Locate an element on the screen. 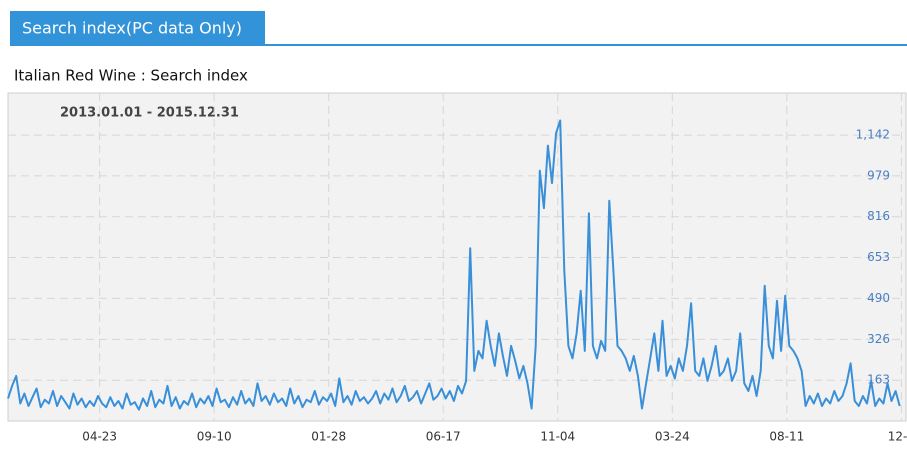 The height and width of the screenshot is (452, 907). x-tick-label: 09-10 is located at coordinates (214, 437).